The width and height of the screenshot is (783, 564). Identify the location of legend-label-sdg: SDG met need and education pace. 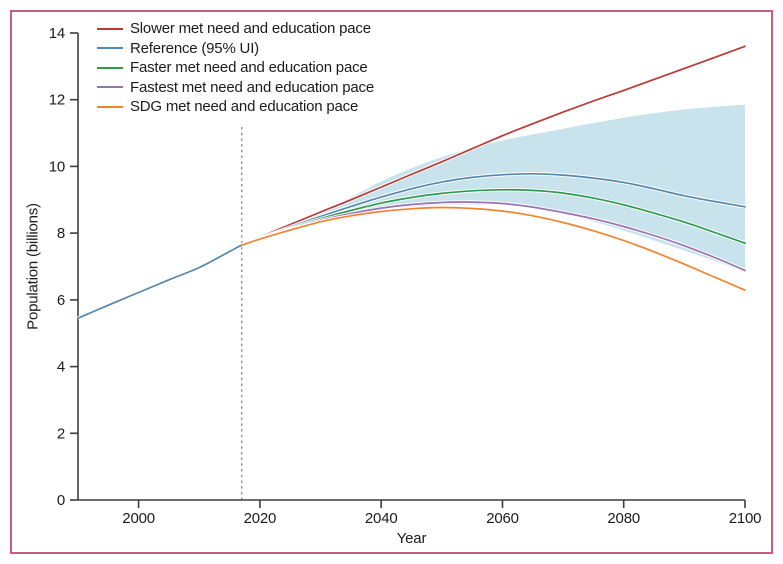
(244, 107).